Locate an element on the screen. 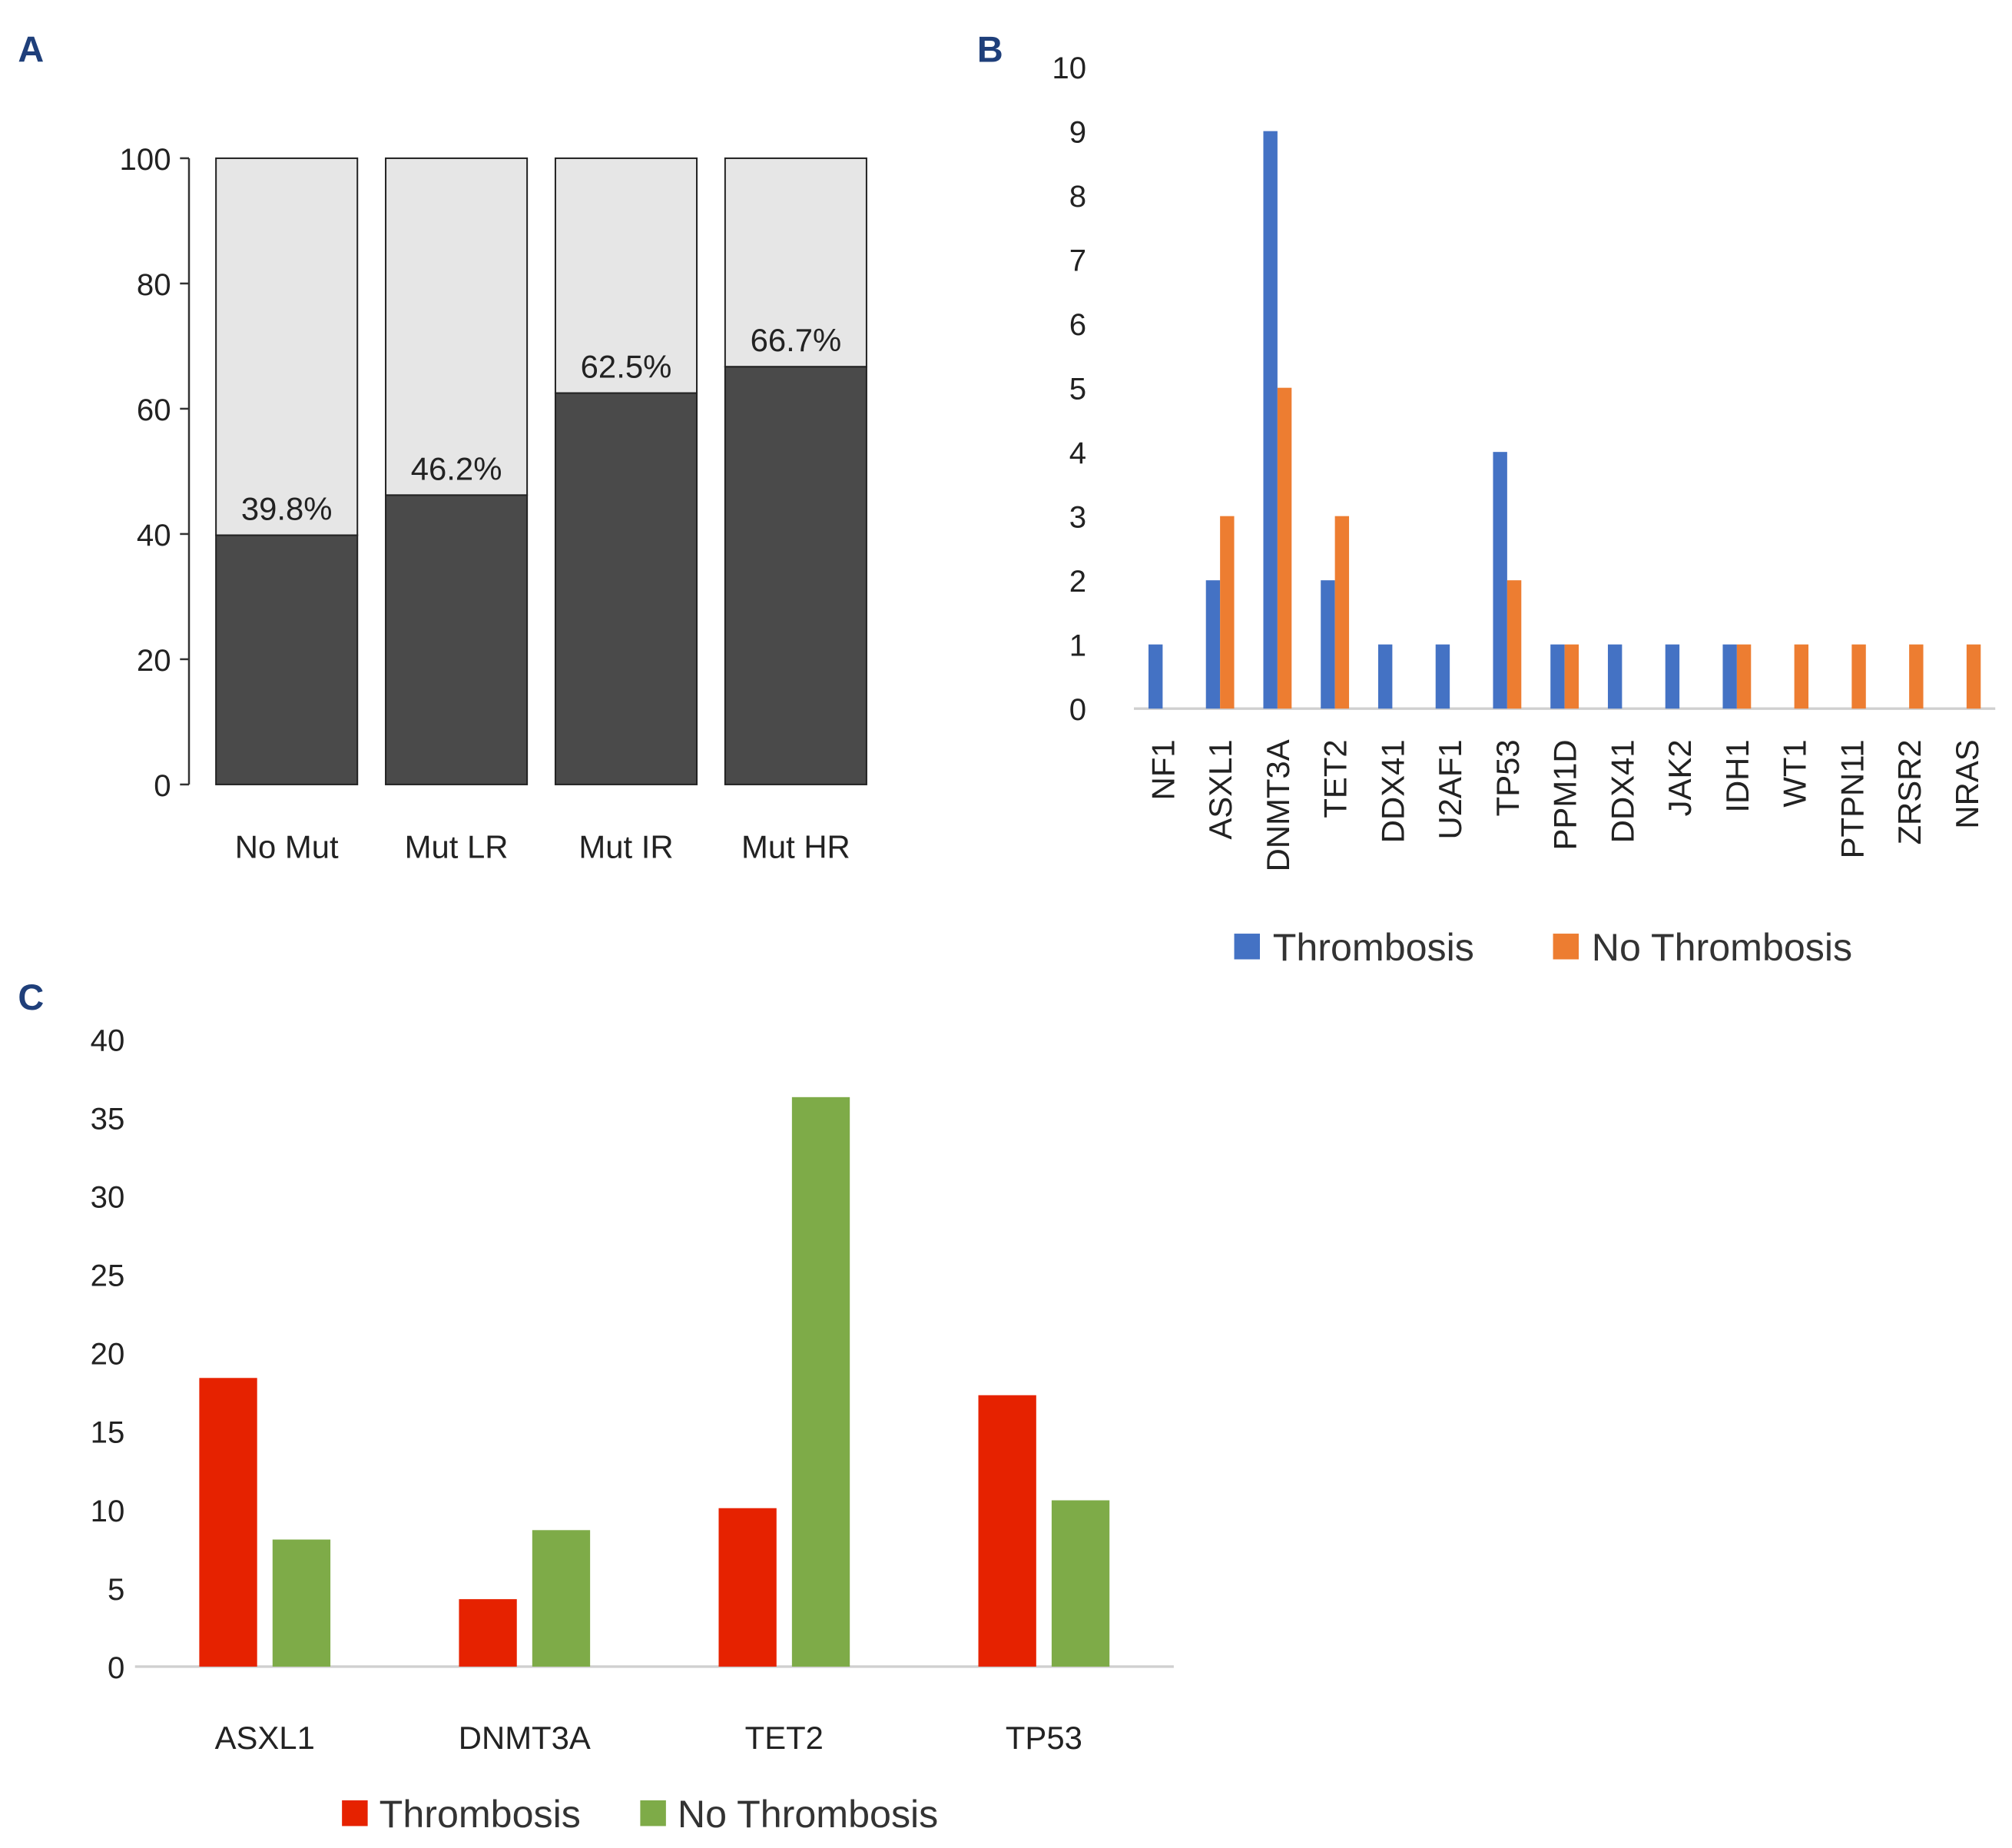 The height and width of the screenshot is (1848, 2012). x-tick-label: U2AF1 is located at coordinates (1450, 789).